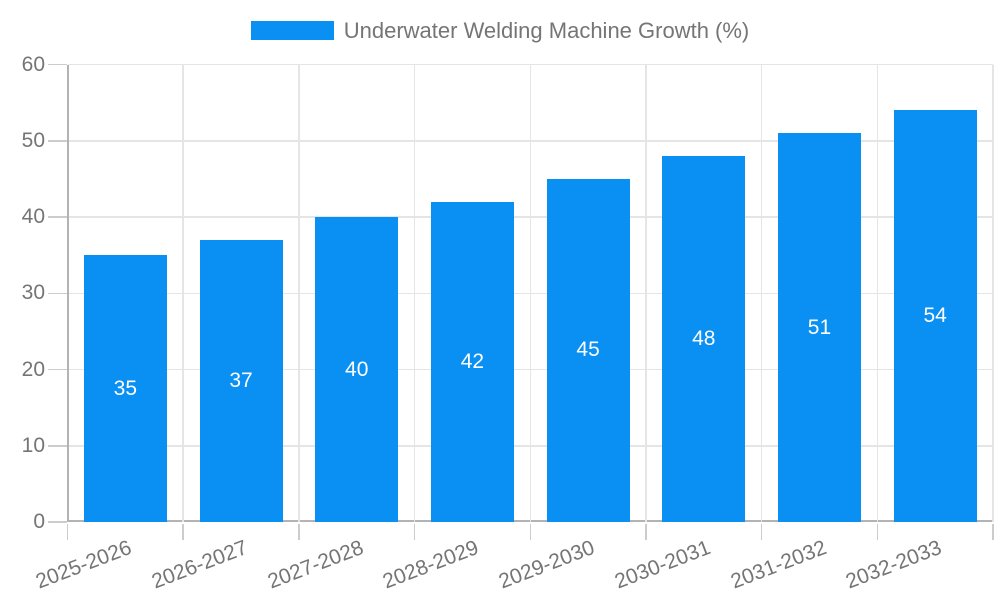 This screenshot has height=600, width=1000. I want to click on x-tick-label: 2025-2026, so click(84, 565).